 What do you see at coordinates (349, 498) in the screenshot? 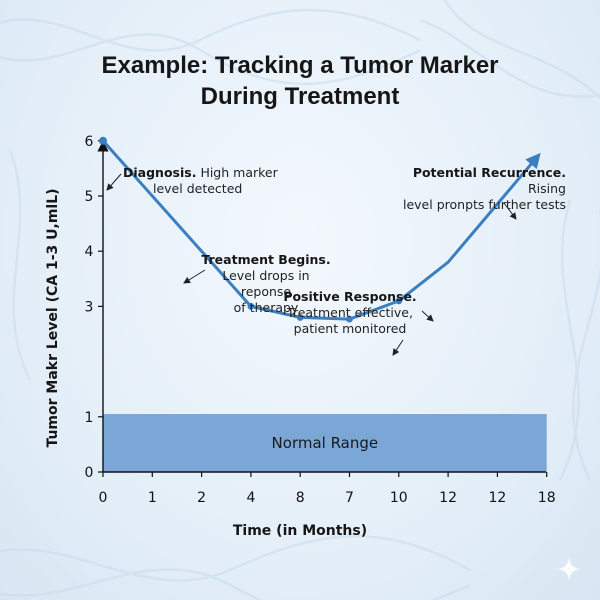
I see `x-tick-label: 7` at bounding box center [349, 498].